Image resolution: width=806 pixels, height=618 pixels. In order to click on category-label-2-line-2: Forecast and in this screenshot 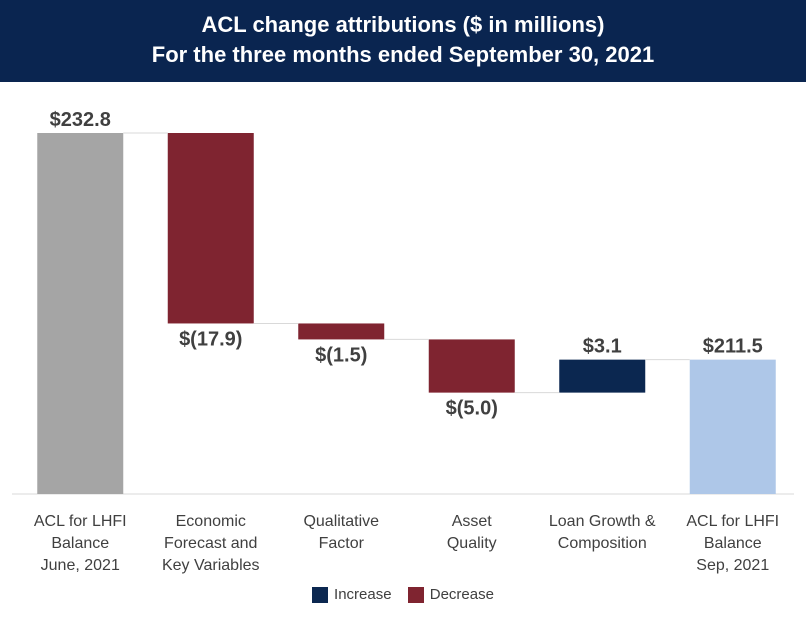, I will do `click(210, 543)`.